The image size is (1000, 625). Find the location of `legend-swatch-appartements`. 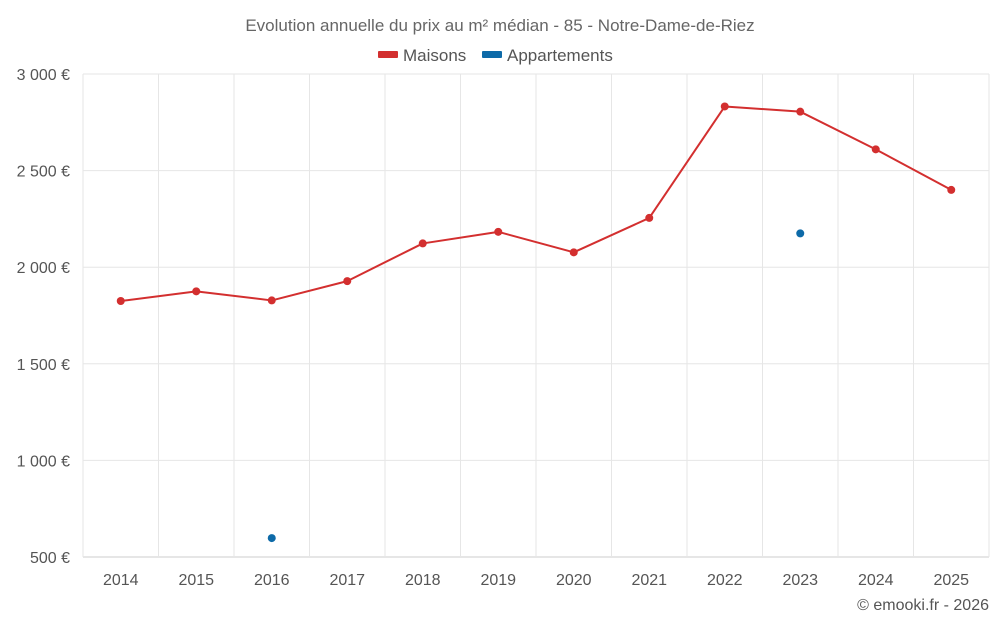

legend-swatch-appartements is located at coordinates (492, 54).